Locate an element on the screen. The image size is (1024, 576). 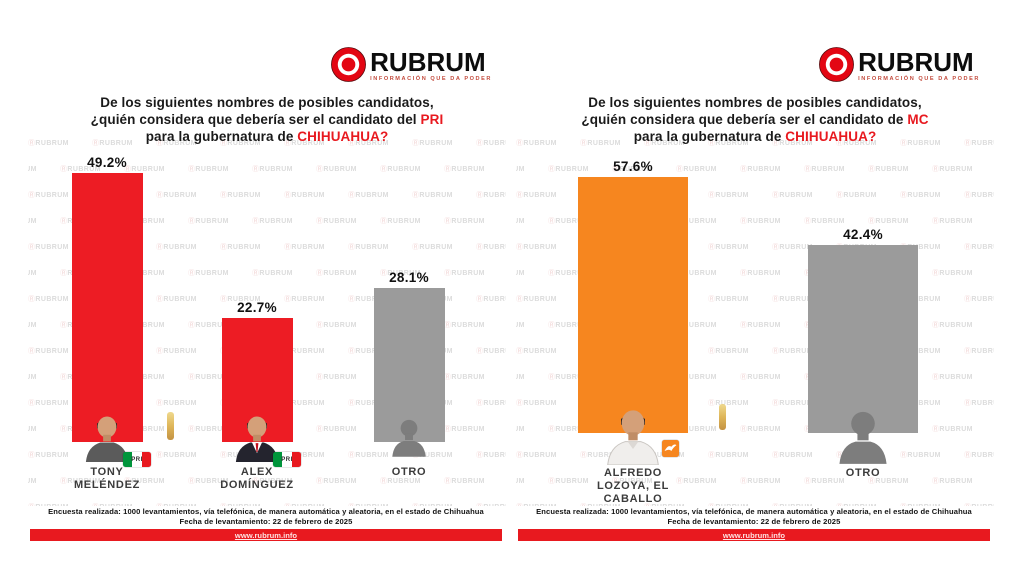
bar-value-label: 49.2% is located at coordinates (107, 162).